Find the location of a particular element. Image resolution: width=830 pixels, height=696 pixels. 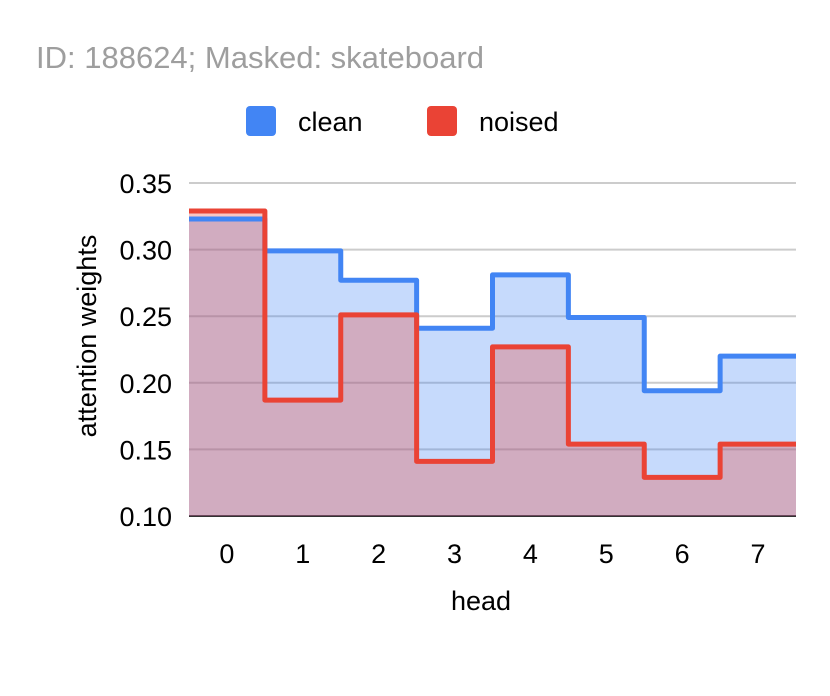

chart-title: ID: 188624; Masked: skateboard is located at coordinates (260, 57).